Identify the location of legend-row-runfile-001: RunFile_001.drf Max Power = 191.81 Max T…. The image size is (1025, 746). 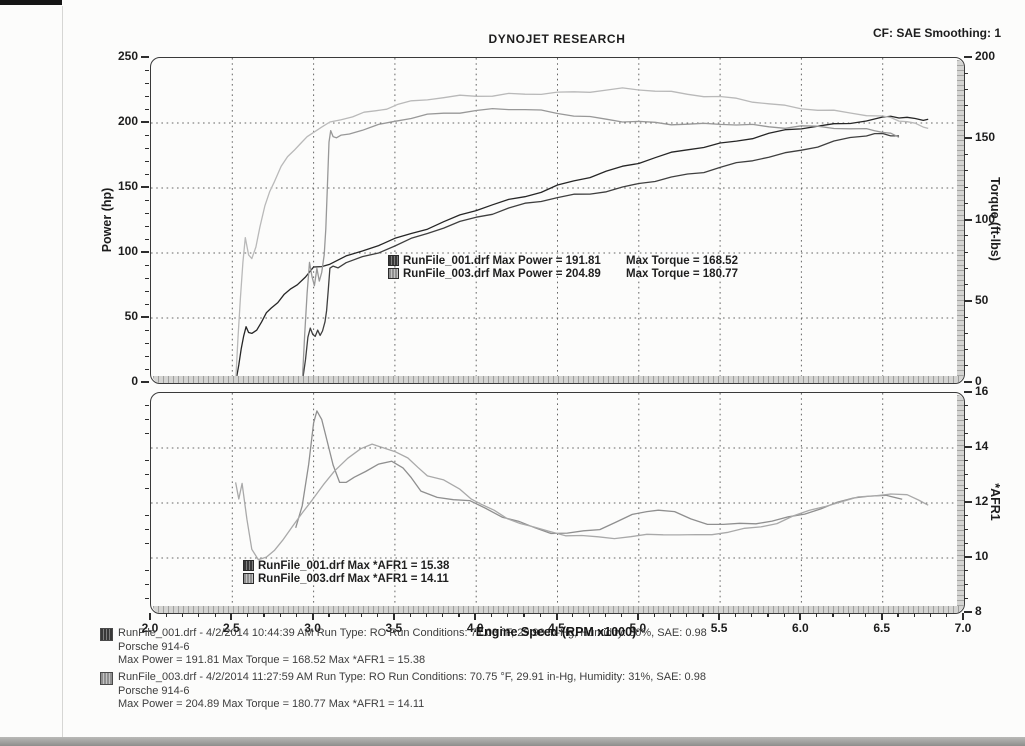
(563, 260).